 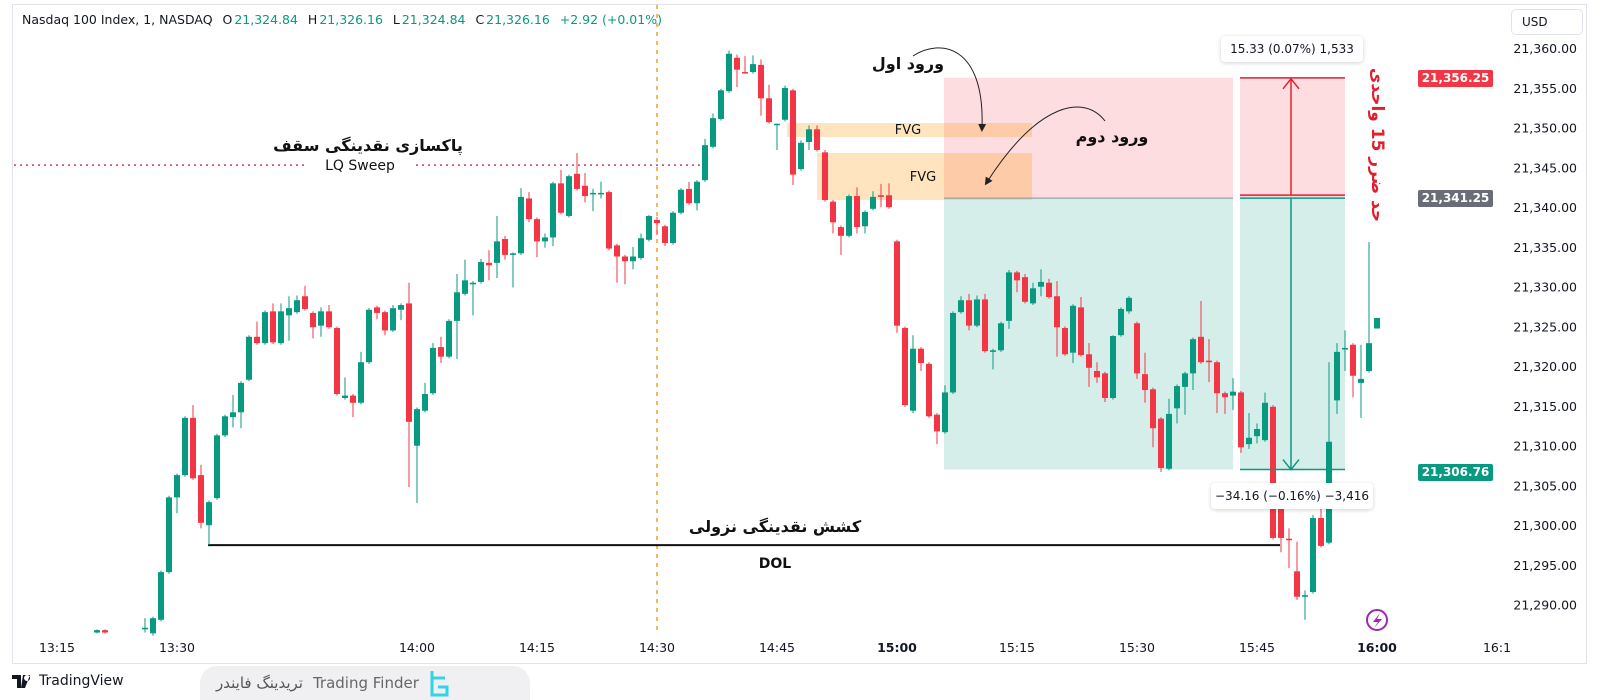 I want to click on price-tick-label: 21,345.00, so click(x=1545, y=167).